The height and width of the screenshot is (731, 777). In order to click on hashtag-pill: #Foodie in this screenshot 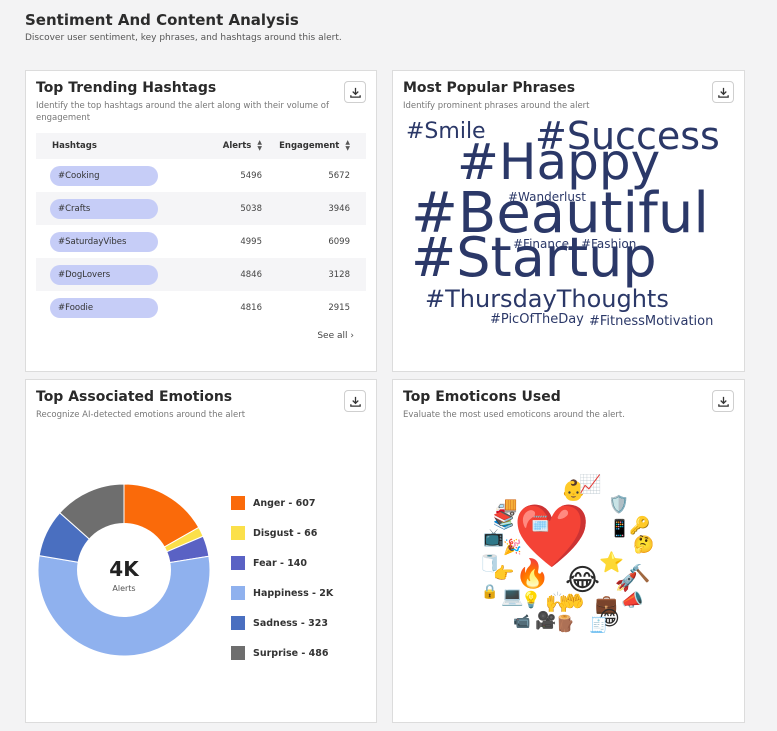, I will do `click(104, 307)`.